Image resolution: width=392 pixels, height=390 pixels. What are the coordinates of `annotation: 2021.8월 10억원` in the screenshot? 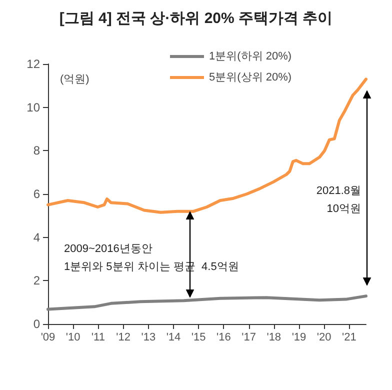 It's located at (338, 200).